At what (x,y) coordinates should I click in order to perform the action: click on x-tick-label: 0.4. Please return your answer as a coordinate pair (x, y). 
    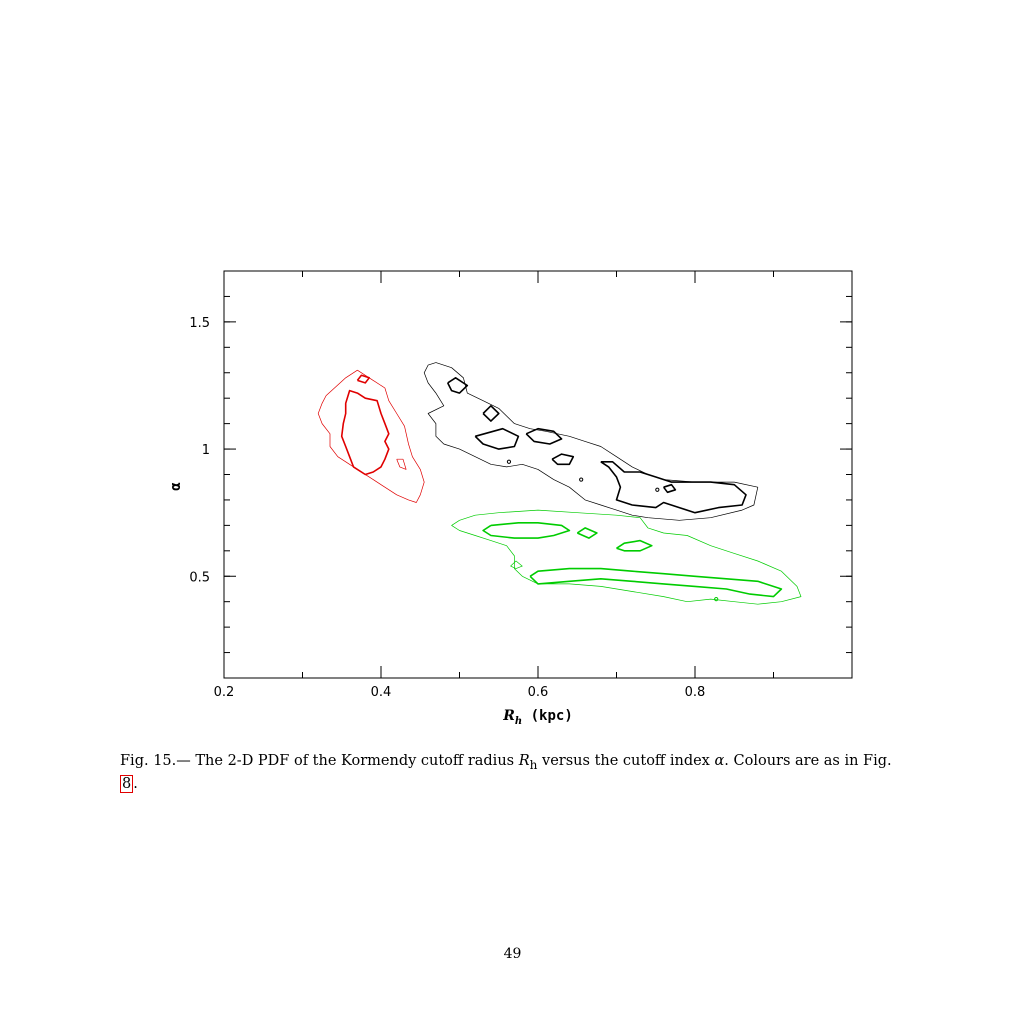
    Looking at the image, I should click on (381, 692).